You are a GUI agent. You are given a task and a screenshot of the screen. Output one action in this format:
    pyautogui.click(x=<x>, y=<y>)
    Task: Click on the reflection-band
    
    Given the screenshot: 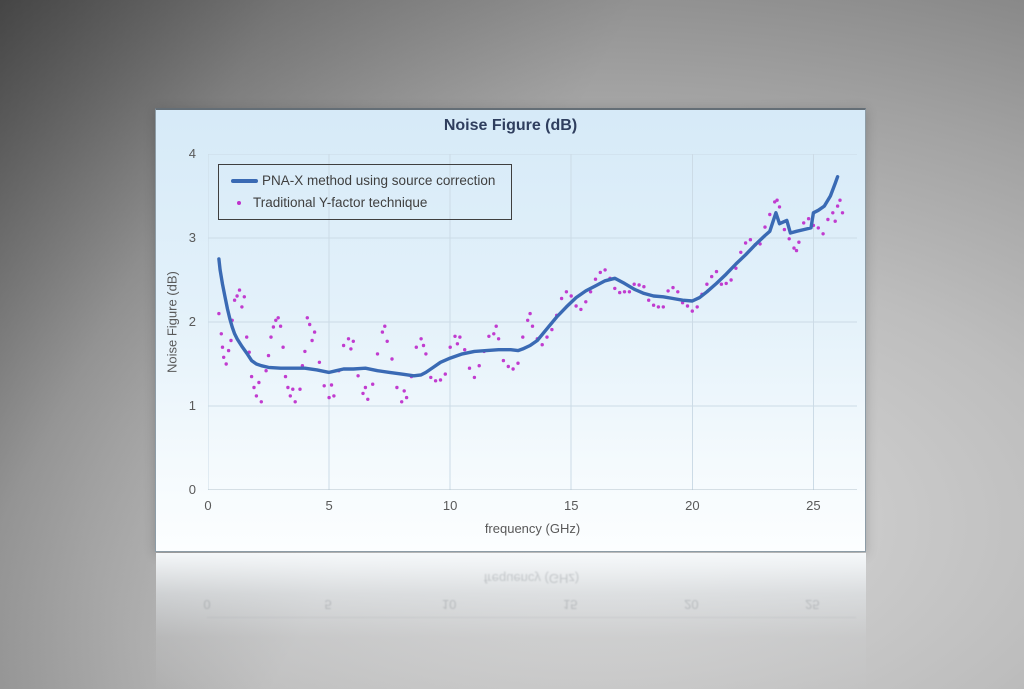 What is the action you would take?
    pyautogui.click(x=511, y=621)
    